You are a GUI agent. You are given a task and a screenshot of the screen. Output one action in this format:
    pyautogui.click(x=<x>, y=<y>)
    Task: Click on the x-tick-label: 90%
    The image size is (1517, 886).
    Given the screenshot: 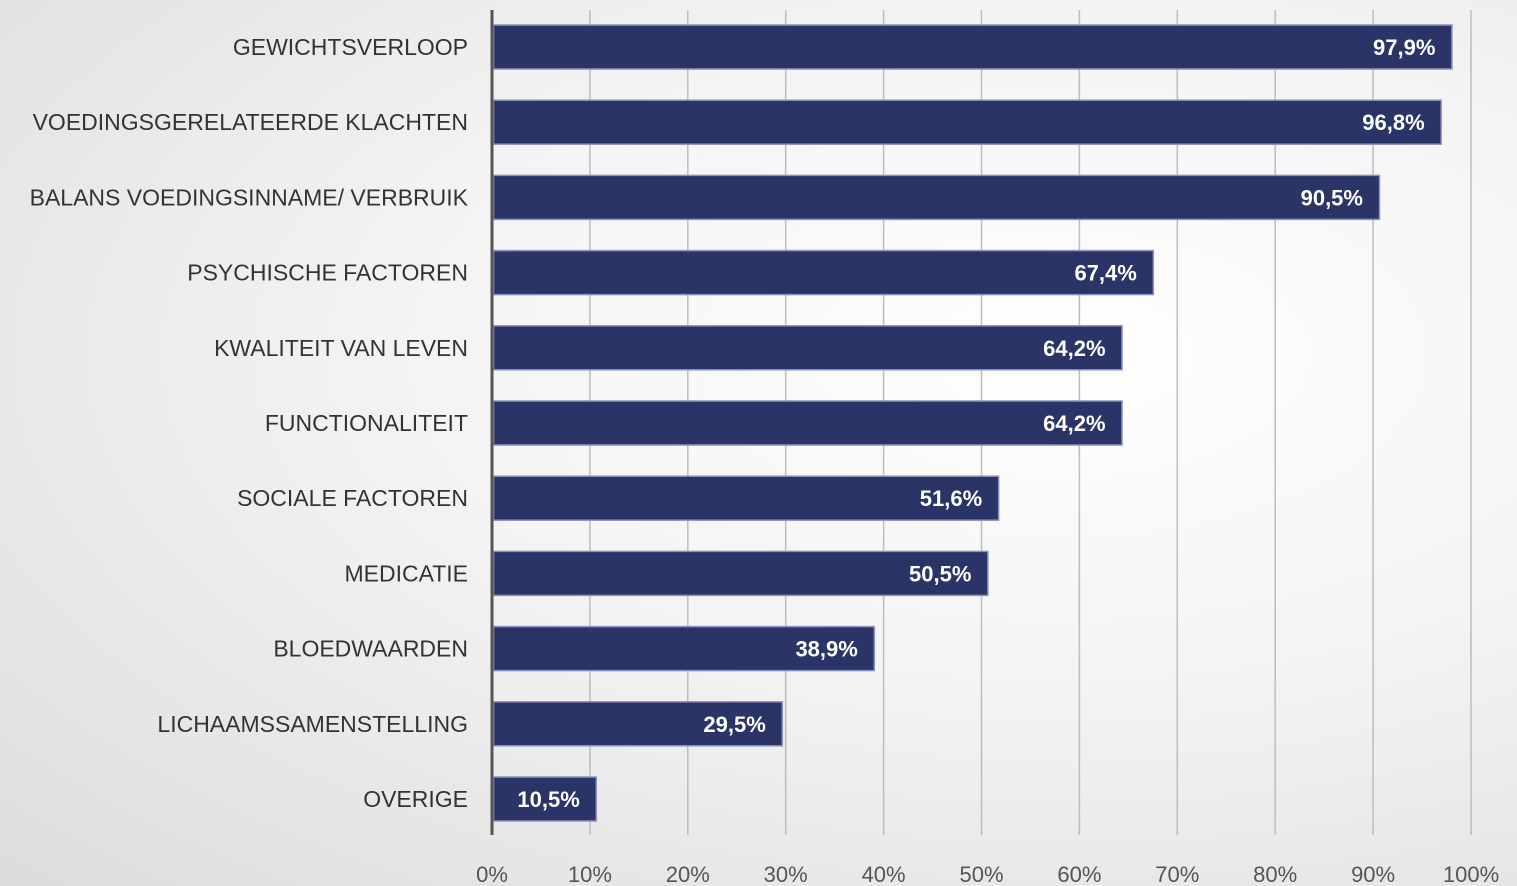 What is the action you would take?
    pyautogui.click(x=1373, y=874)
    